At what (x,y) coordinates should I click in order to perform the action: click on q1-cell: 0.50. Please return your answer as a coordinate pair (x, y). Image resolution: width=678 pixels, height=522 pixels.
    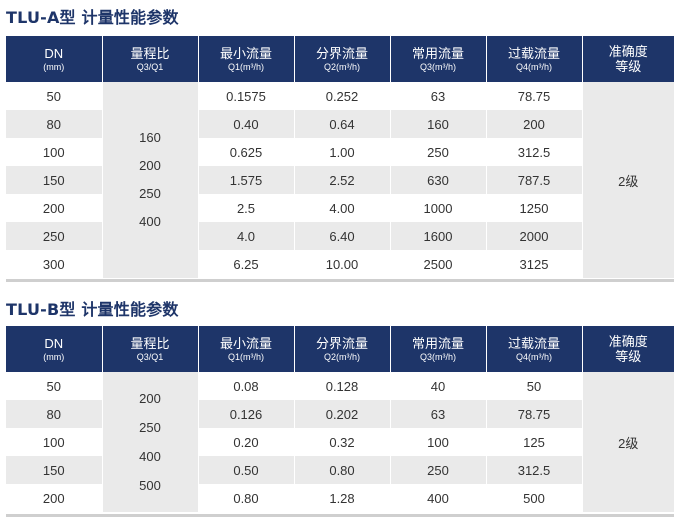
    Looking at the image, I should click on (245, 470).